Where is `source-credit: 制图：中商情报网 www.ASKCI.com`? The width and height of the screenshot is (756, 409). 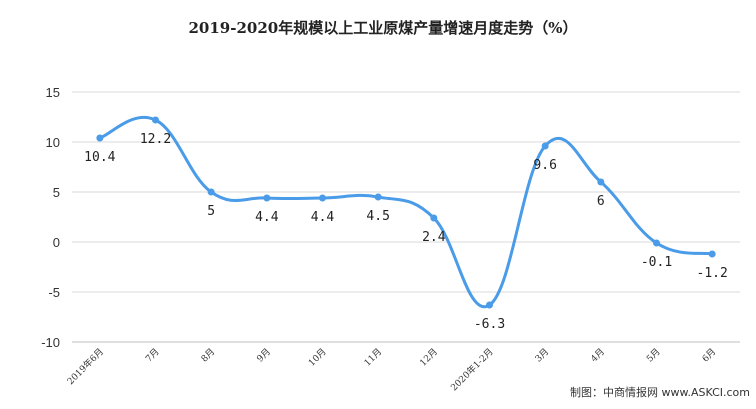 source-credit: 制图：中商情报网 www.ASKCI.com is located at coordinates (660, 392).